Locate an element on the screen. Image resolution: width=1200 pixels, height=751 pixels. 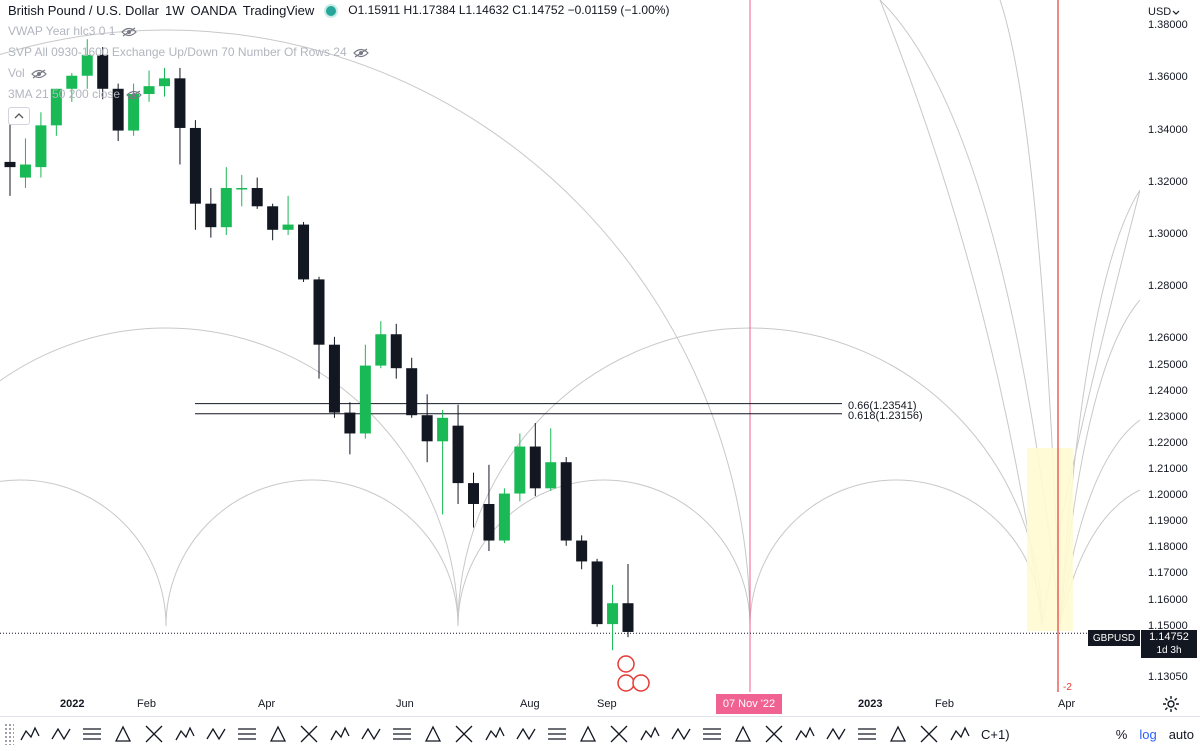
tool-list is located at coordinates (494, 734).